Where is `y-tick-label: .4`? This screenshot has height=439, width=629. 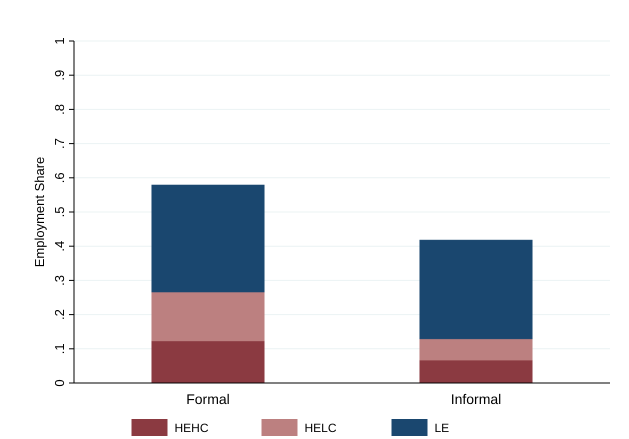 y-tick-label: .4 is located at coordinates (59, 246).